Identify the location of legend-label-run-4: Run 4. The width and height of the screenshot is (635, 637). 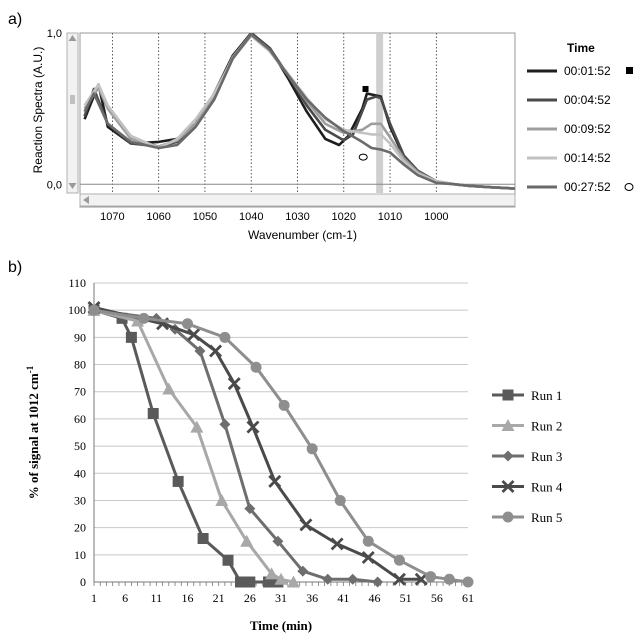
(547, 487).